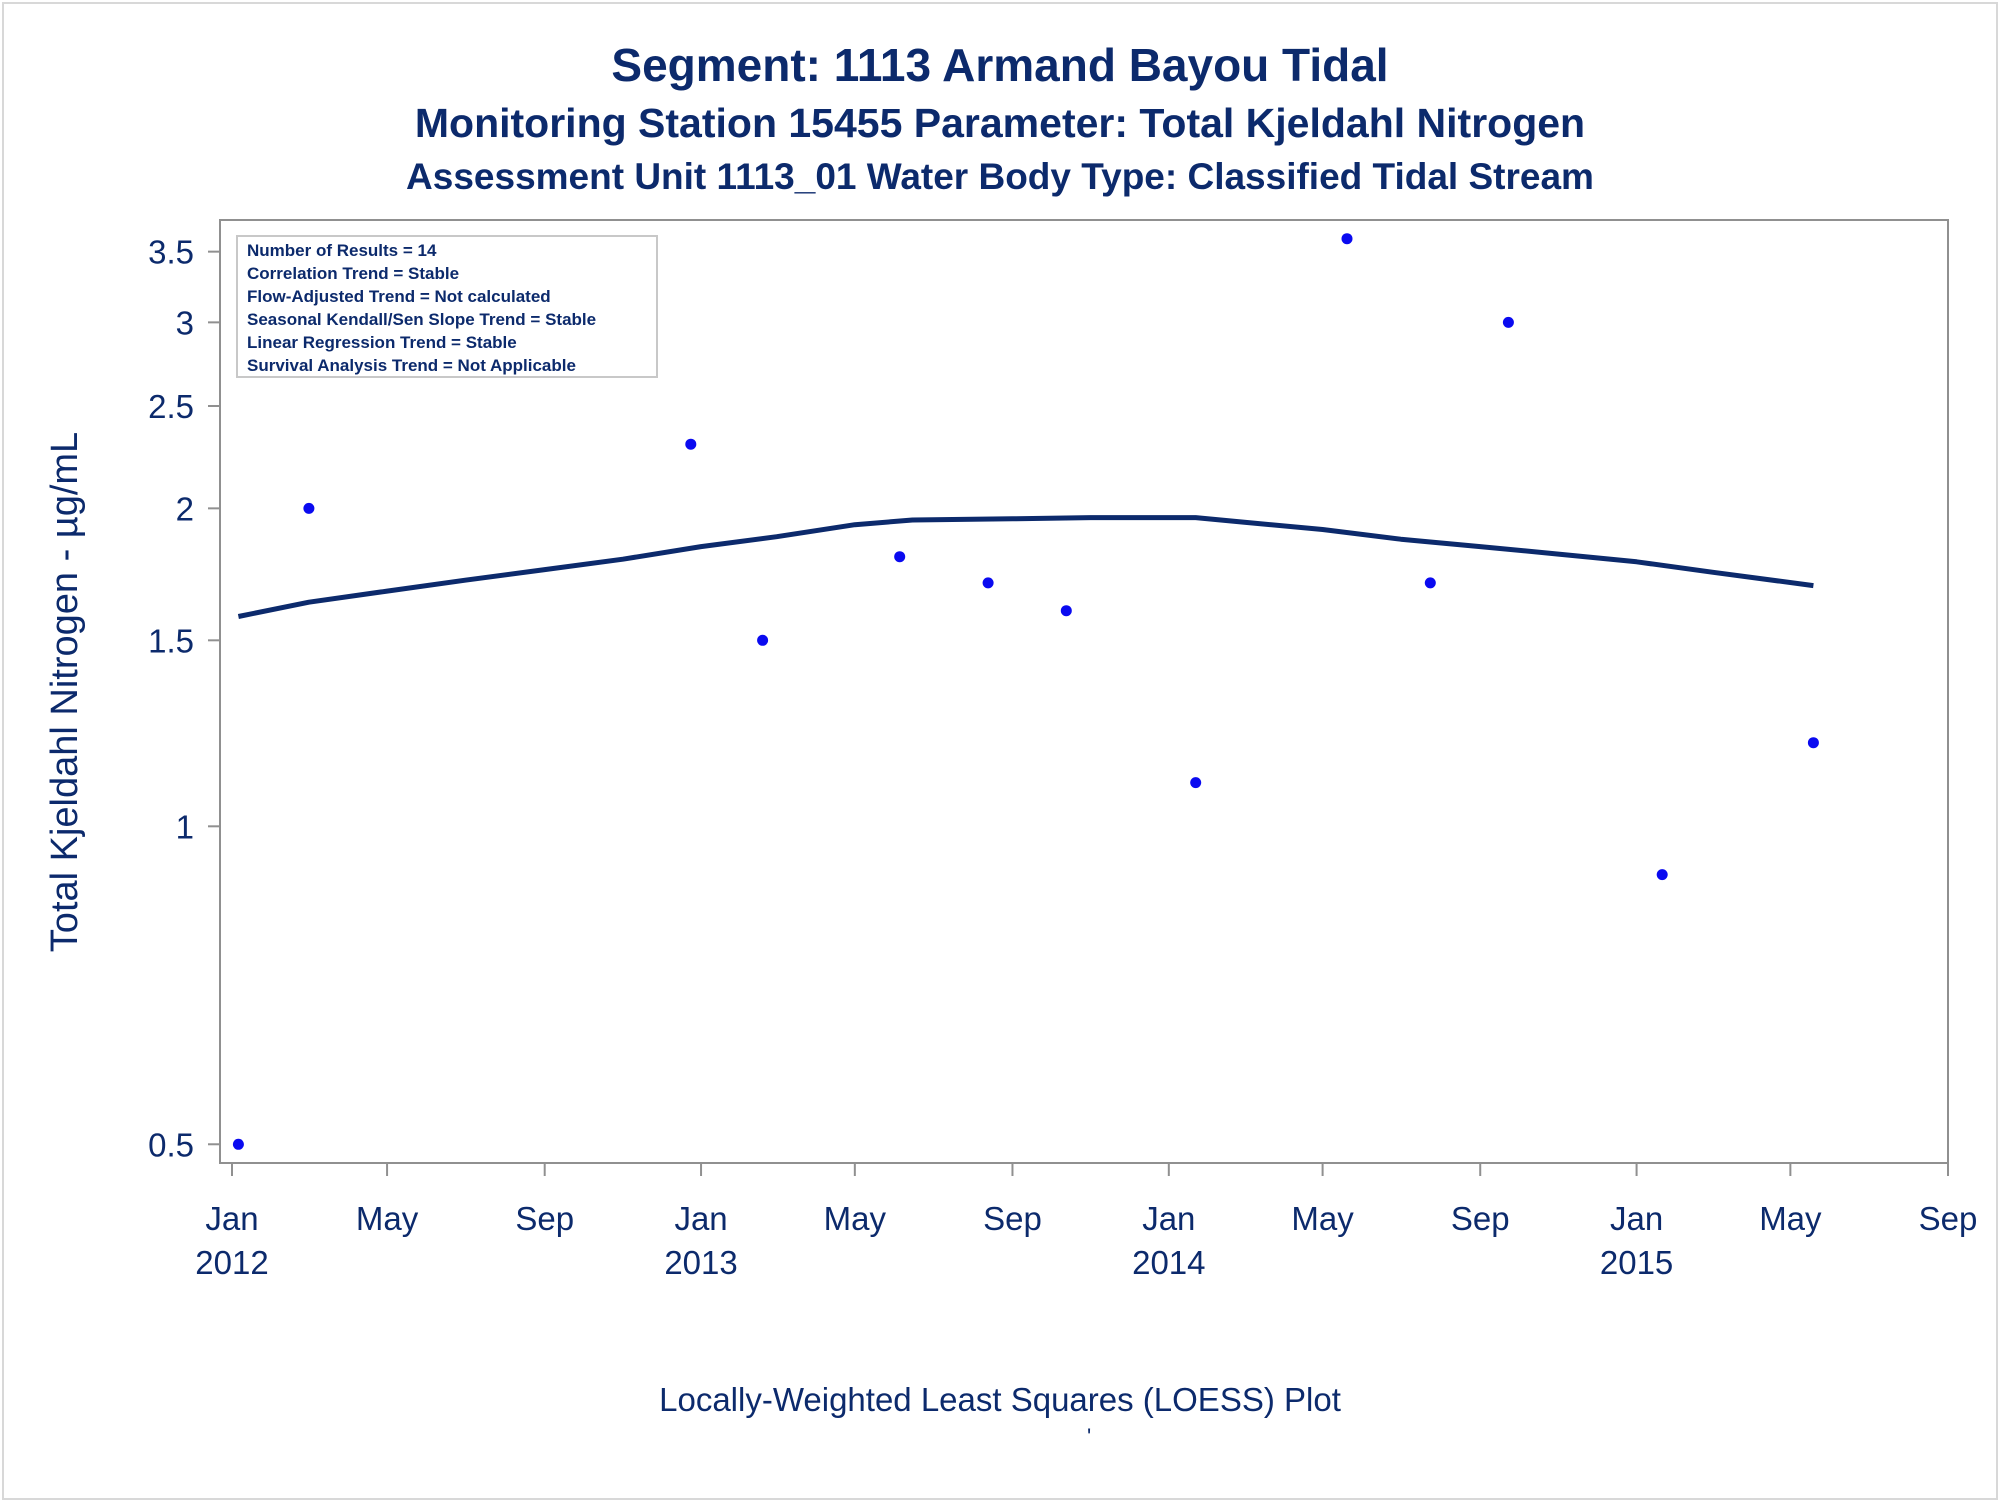 This screenshot has width=2000, height=1500. I want to click on loess-layer, so click(1025, 567).